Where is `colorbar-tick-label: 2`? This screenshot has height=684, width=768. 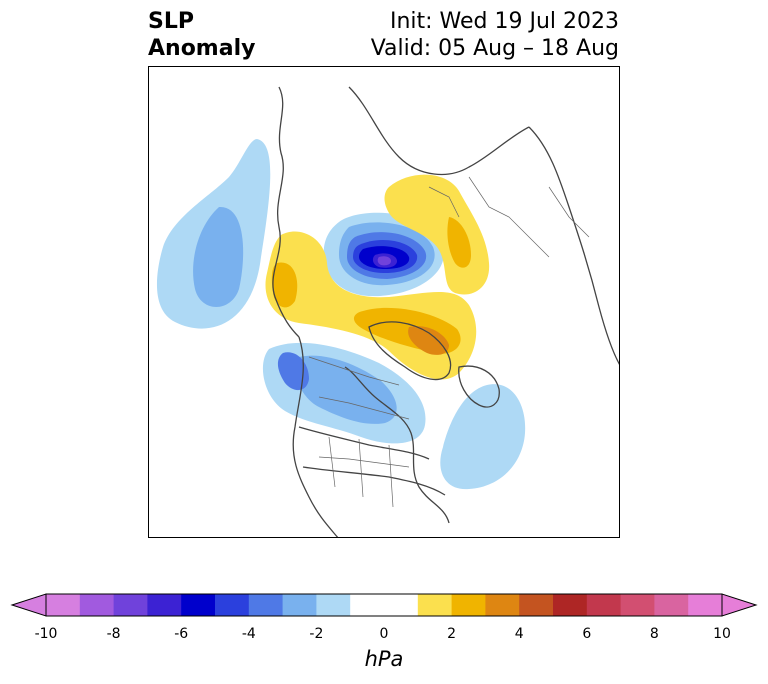
colorbar-tick-label: 2 is located at coordinates (452, 634).